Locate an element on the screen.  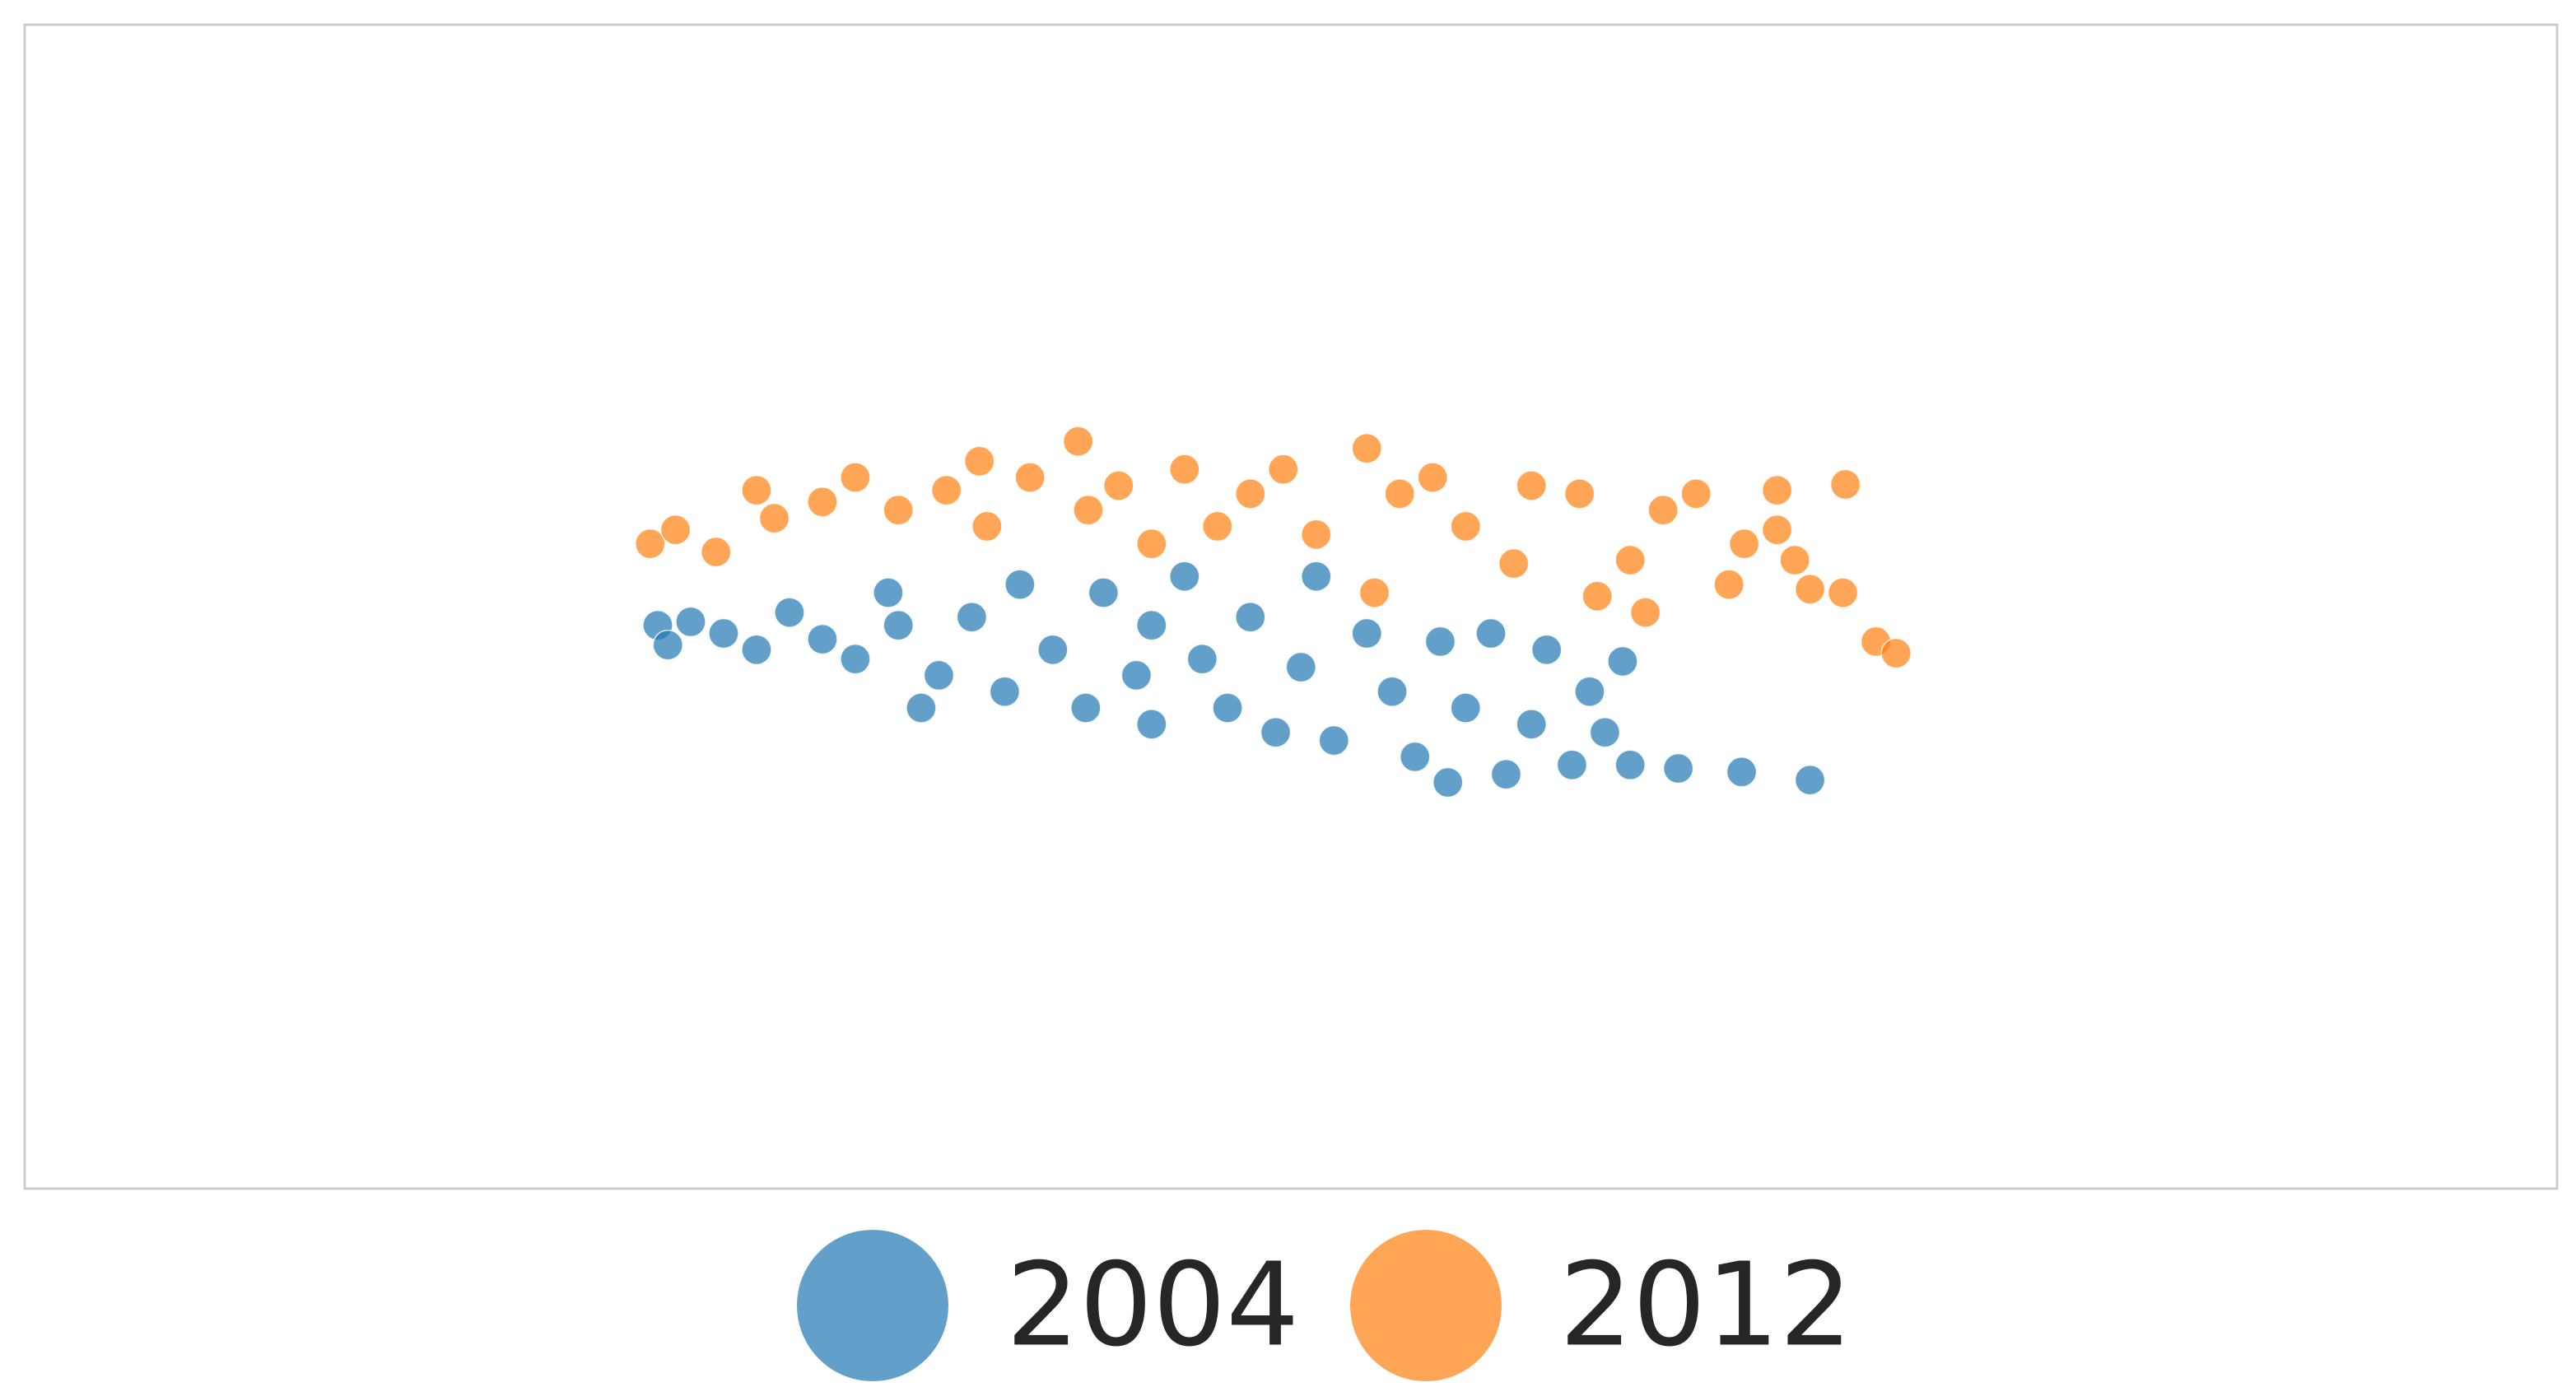
legend: 2004 2012 is located at coordinates (1324, 1306).